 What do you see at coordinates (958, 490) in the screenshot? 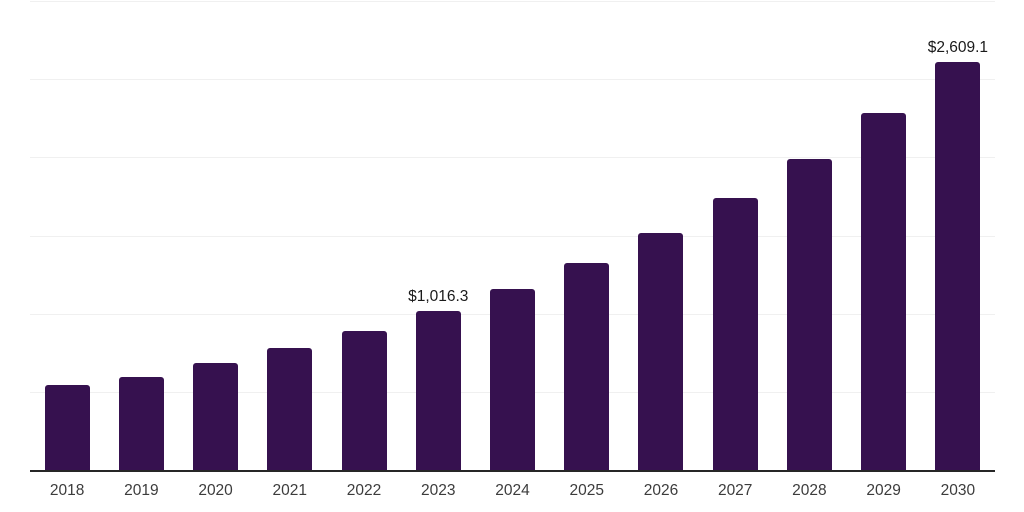
I see `x-axis-label-2030: 2030` at bounding box center [958, 490].